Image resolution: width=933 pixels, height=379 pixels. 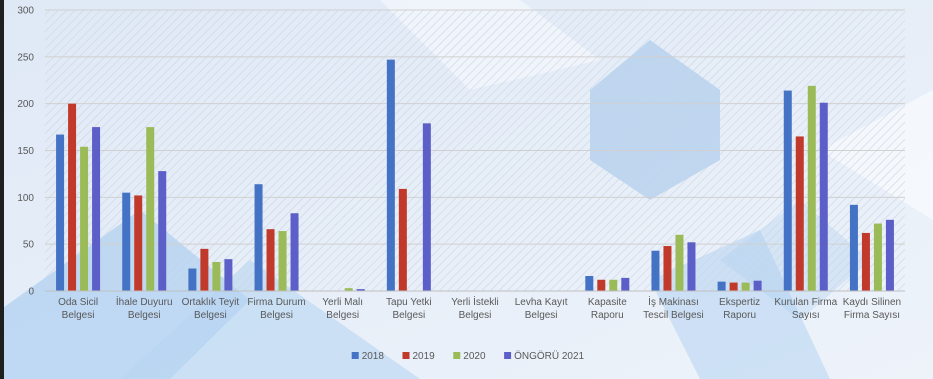 I want to click on x-category-label: Yerli İstekli, so click(x=474, y=301).